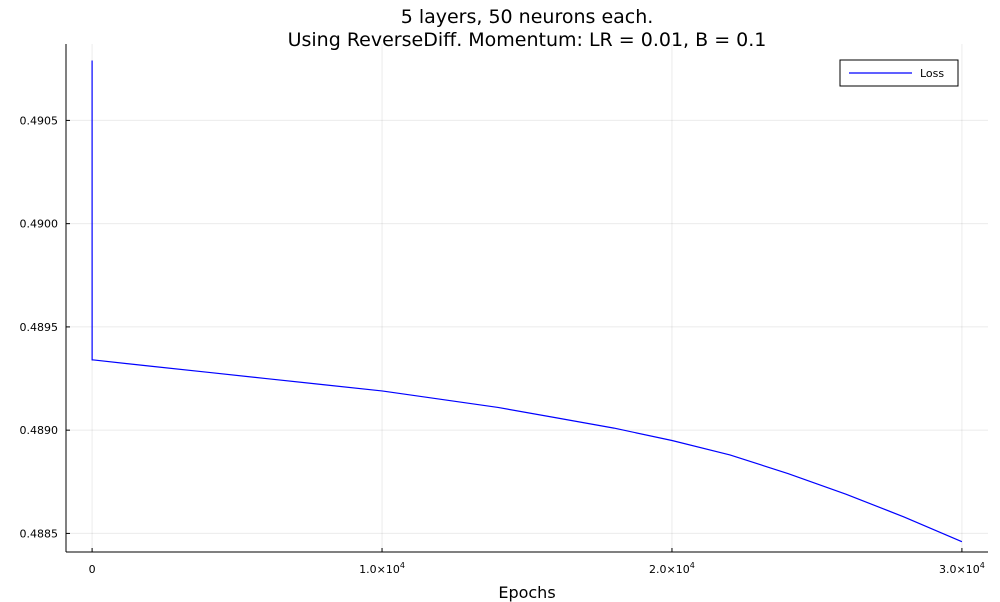 Image resolution: width=1000 pixels, height=602 pixels. Describe the element at coordinates (672, 568) in the screenshot. I see `x-tick-label-2: 2.0×104` at that location.